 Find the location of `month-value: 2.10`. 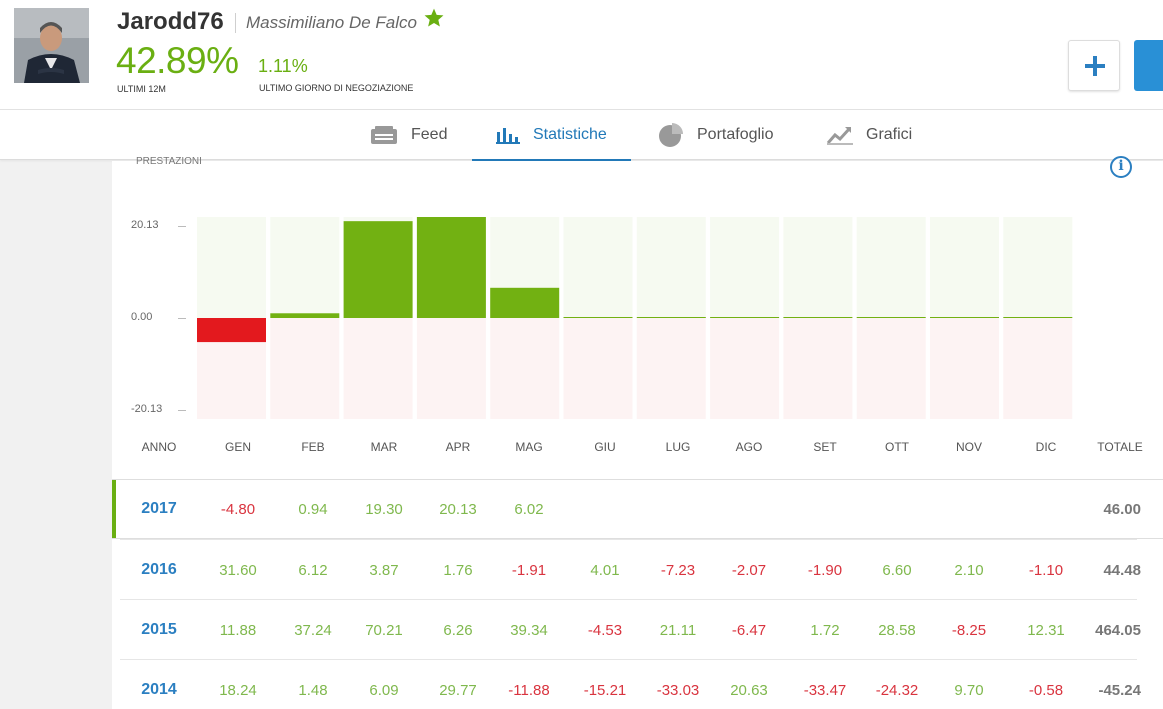

month-value: 2.10 is located at coordinates (969, 570).